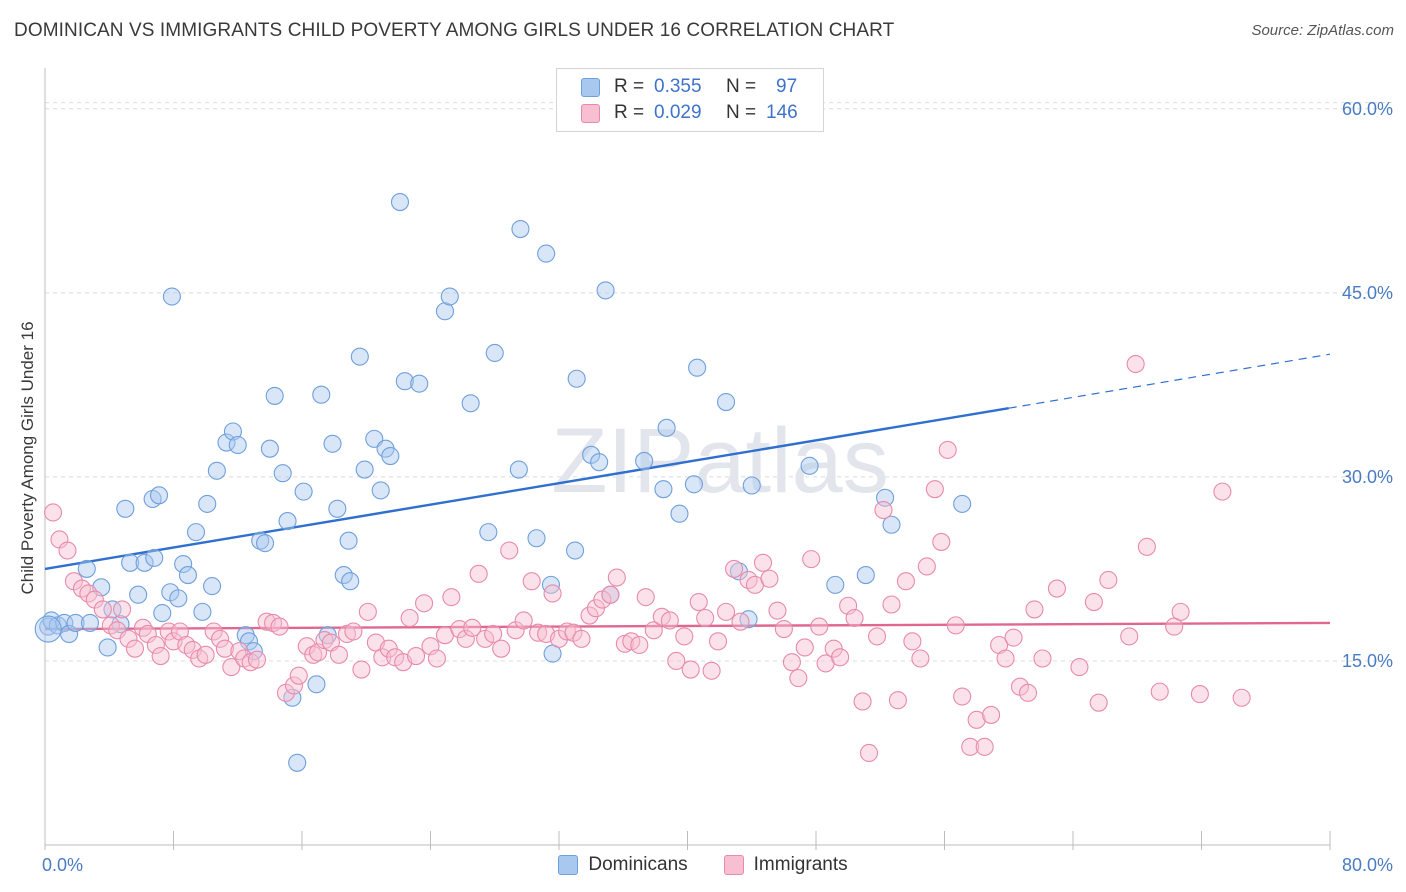 Image resolution: width=1406 pixels, height=892 pixels. I want to click on x-tick-label-max: 80.0%, so click(1367, 865).